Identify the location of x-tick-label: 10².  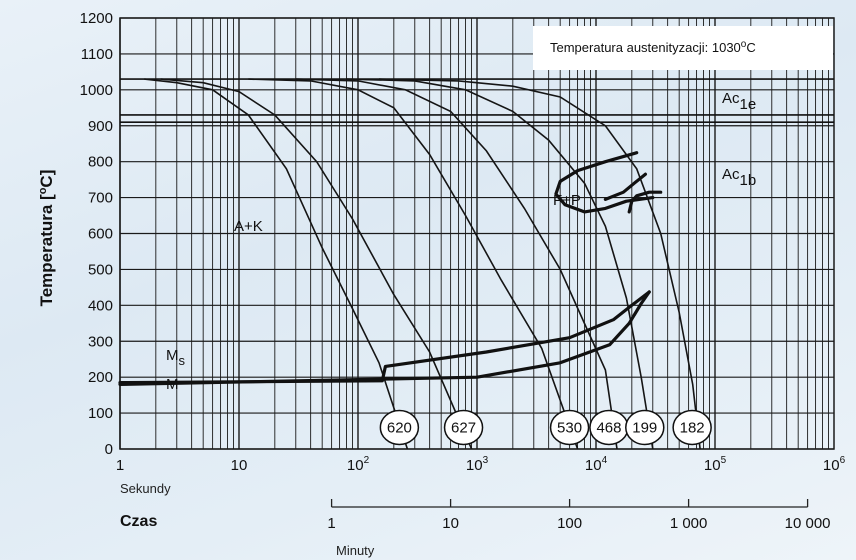
(358, 464).